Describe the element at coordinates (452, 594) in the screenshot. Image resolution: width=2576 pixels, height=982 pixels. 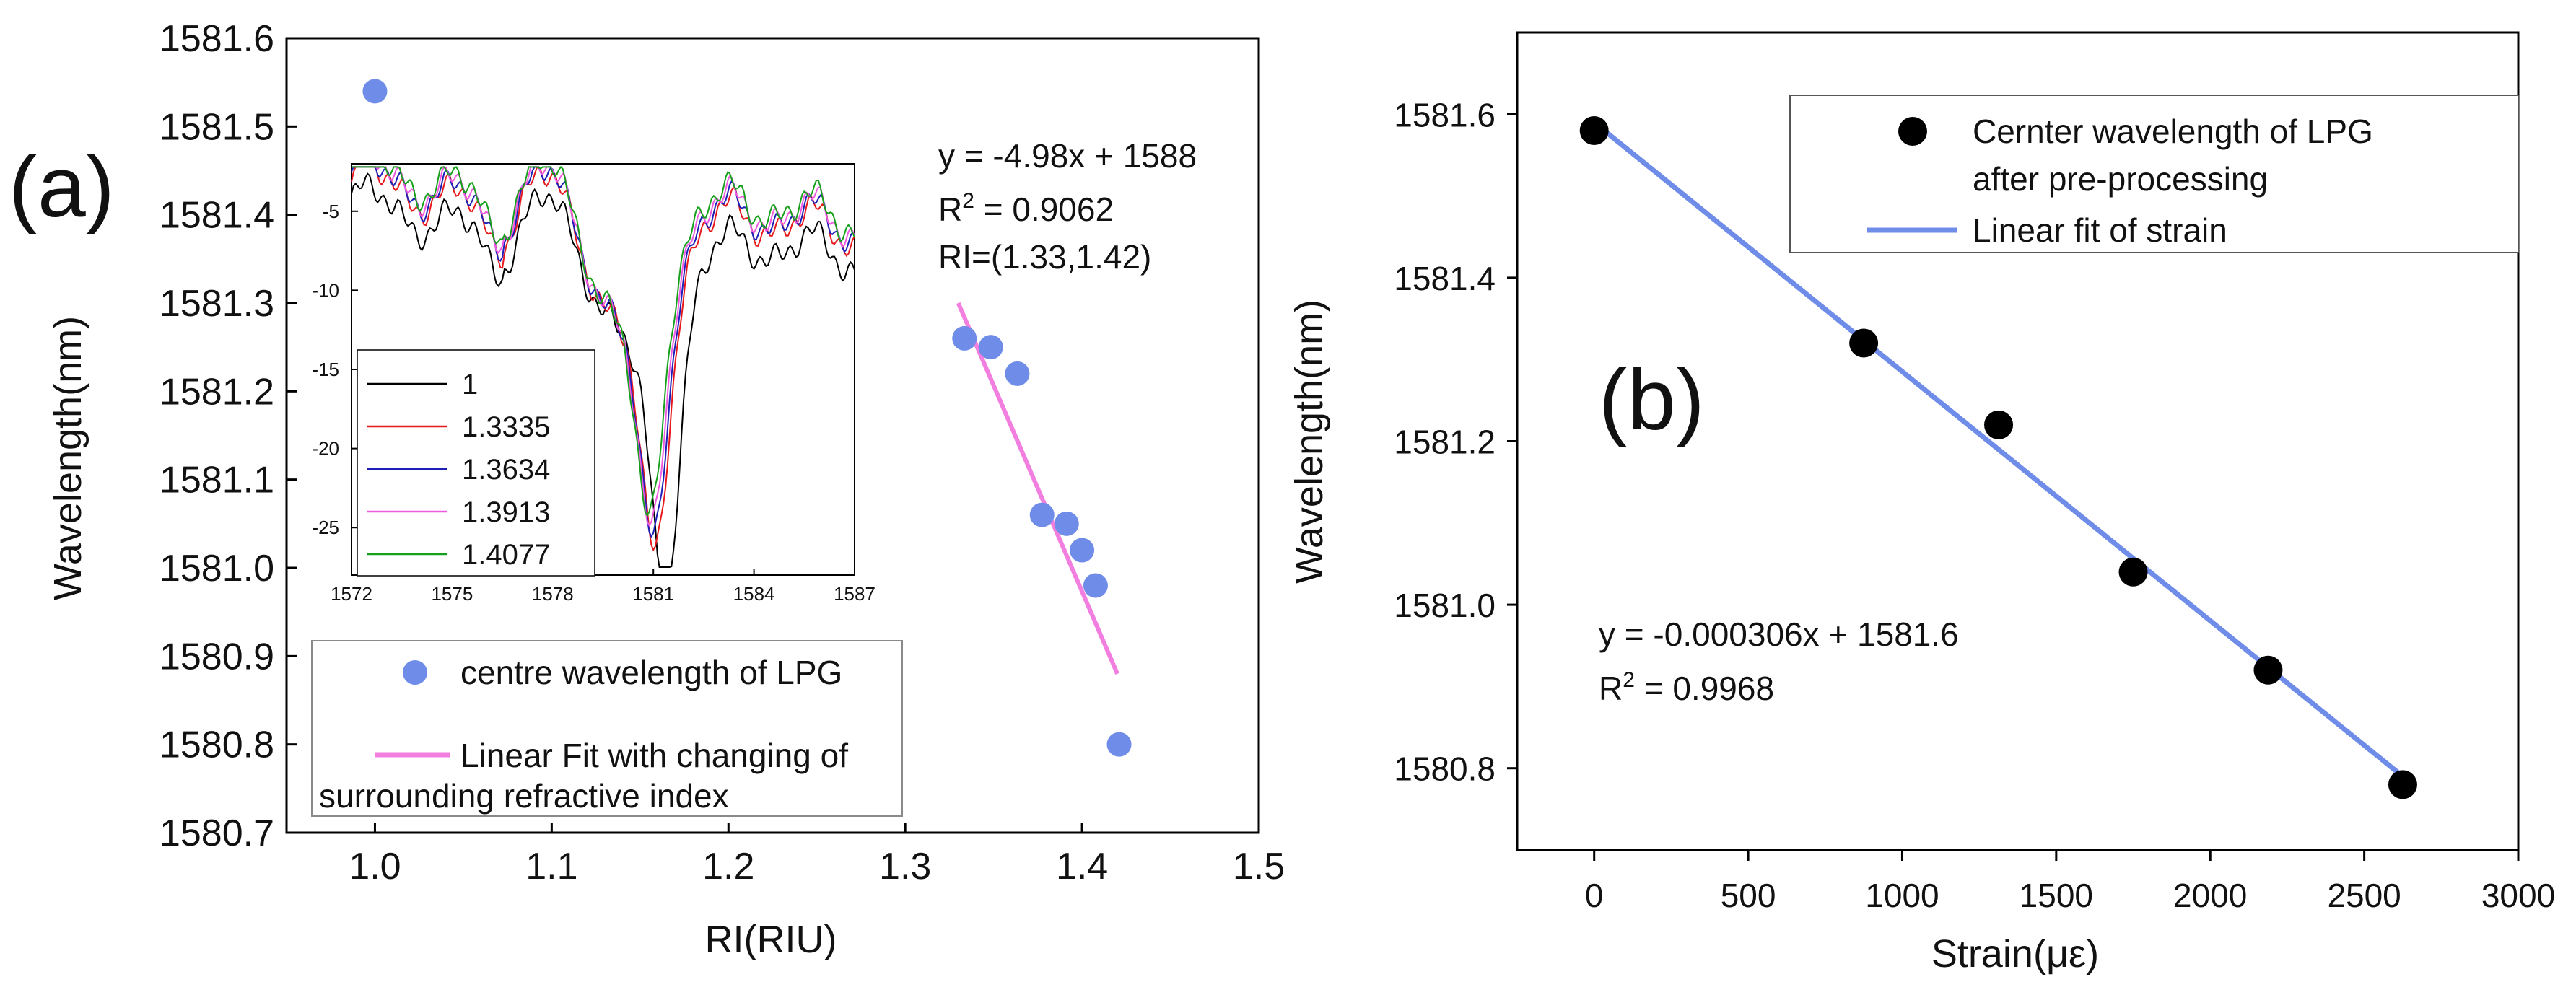
I see `inset-x-tick-label: 1575` at that location.